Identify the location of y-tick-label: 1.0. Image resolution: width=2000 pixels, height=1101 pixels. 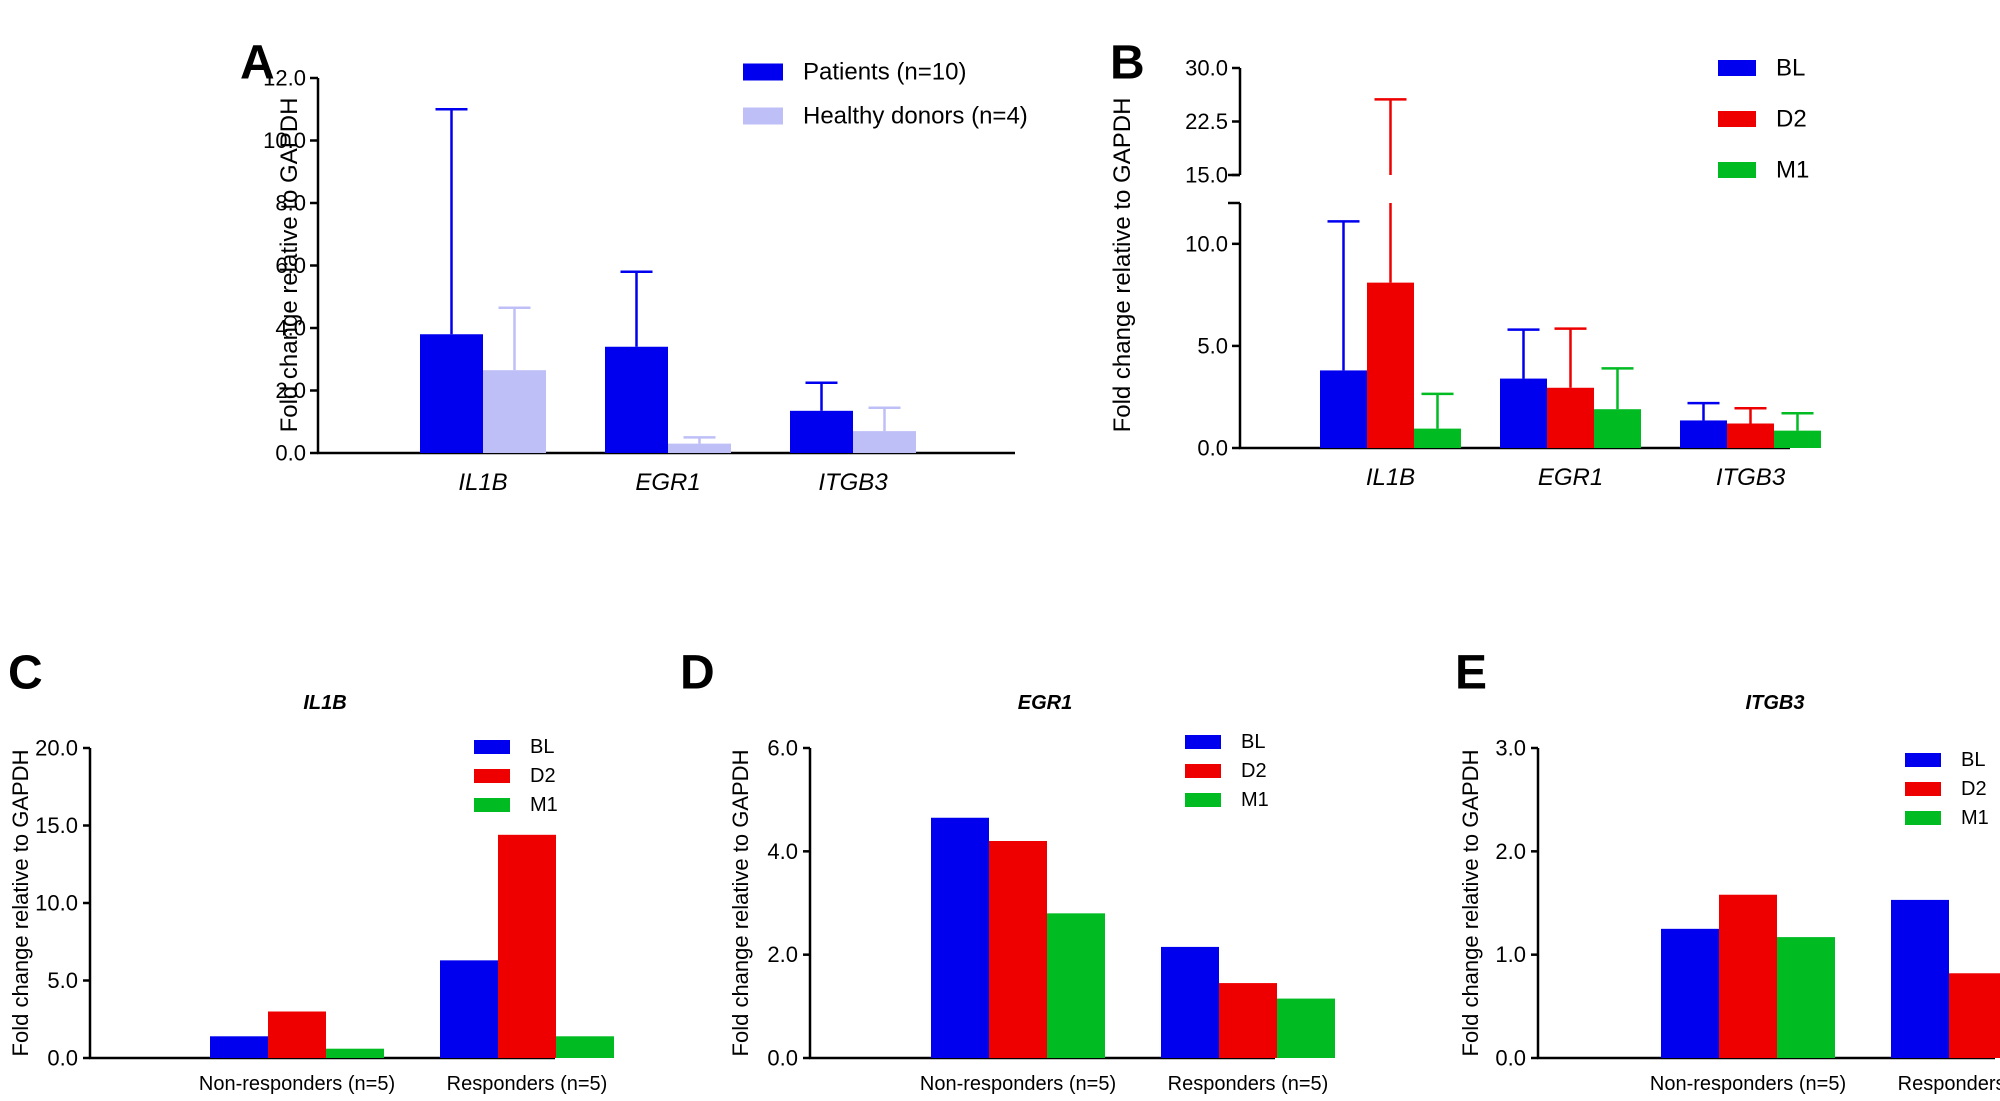
(1510, 954).